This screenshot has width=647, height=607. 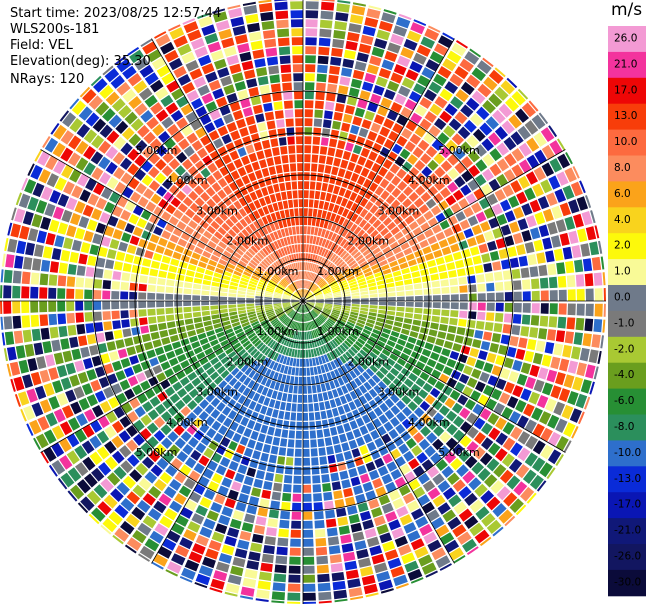 What do you see at coordinates (627, 246) in the screenshot?
I see `colorbar-swatch` at bounding box center [627, 246].